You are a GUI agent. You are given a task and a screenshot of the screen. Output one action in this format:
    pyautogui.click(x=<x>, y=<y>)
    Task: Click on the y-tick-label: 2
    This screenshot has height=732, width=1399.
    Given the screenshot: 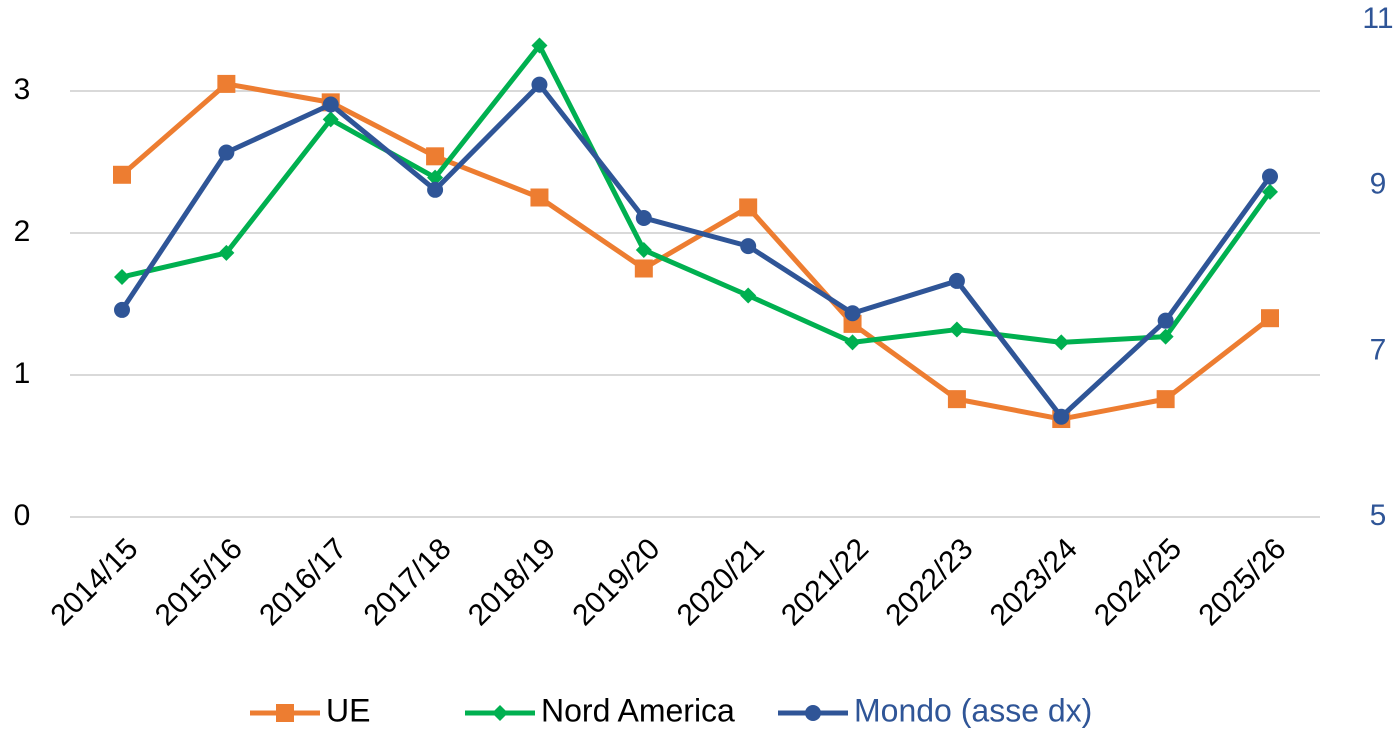 What is the action you would take?
    pyautogui.click(x=22, y=231)
    